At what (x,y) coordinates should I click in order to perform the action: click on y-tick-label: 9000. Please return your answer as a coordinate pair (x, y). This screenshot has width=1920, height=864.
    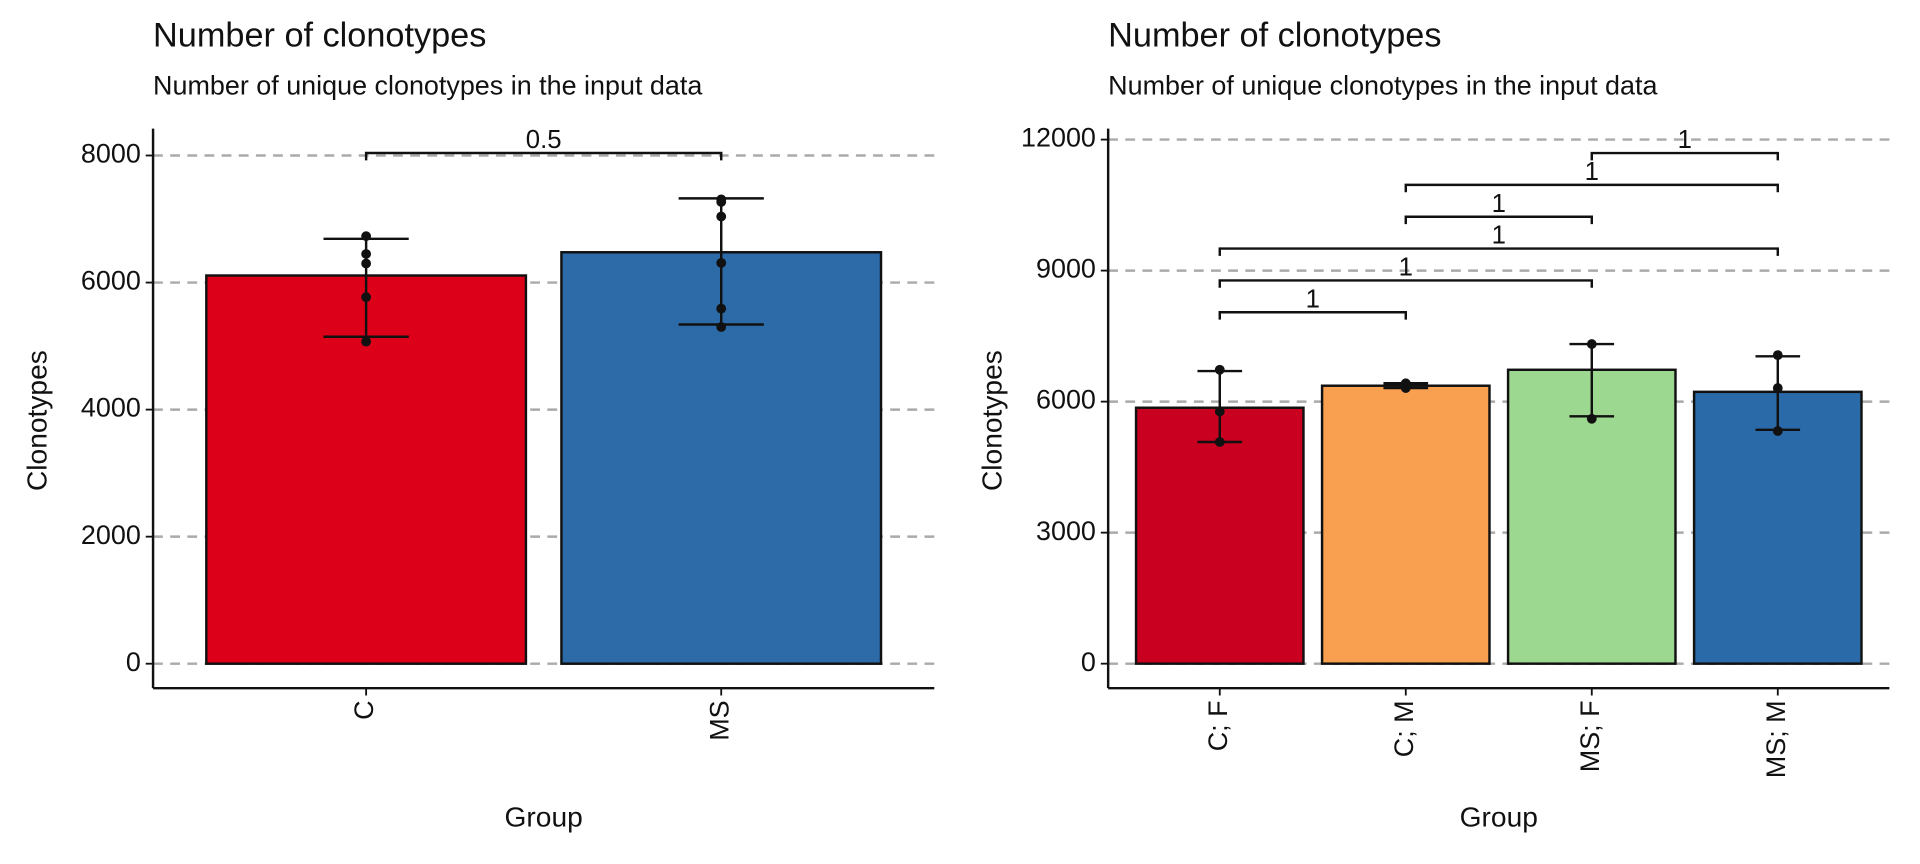
    Looking at the image, I should click on (1066, 269).